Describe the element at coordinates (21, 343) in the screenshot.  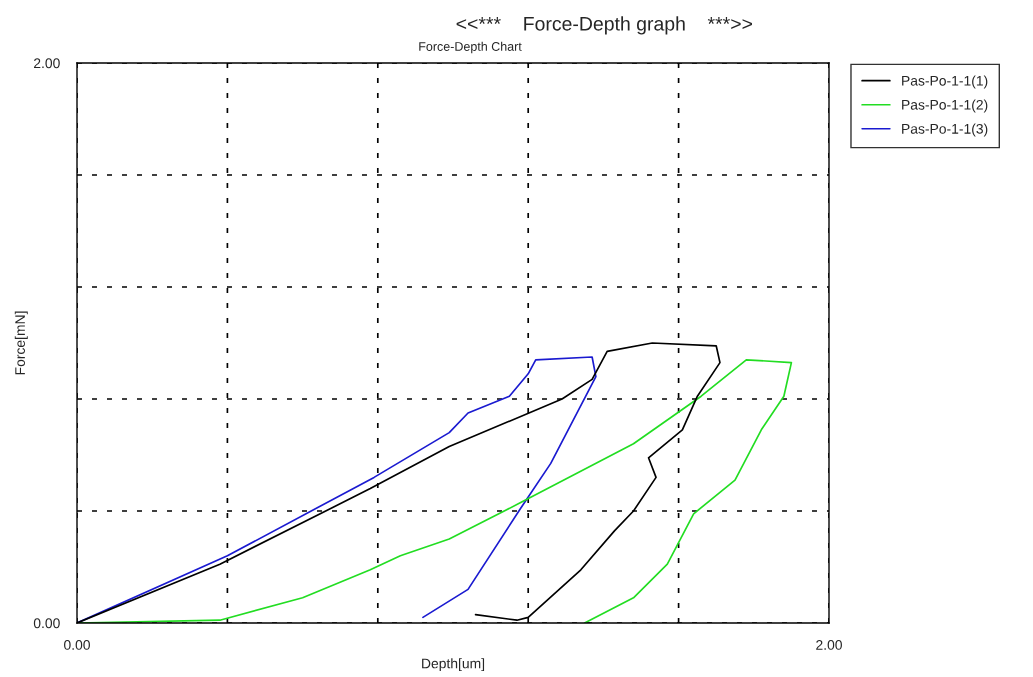
I see `y-axis-title: Force[mN]` at that location.